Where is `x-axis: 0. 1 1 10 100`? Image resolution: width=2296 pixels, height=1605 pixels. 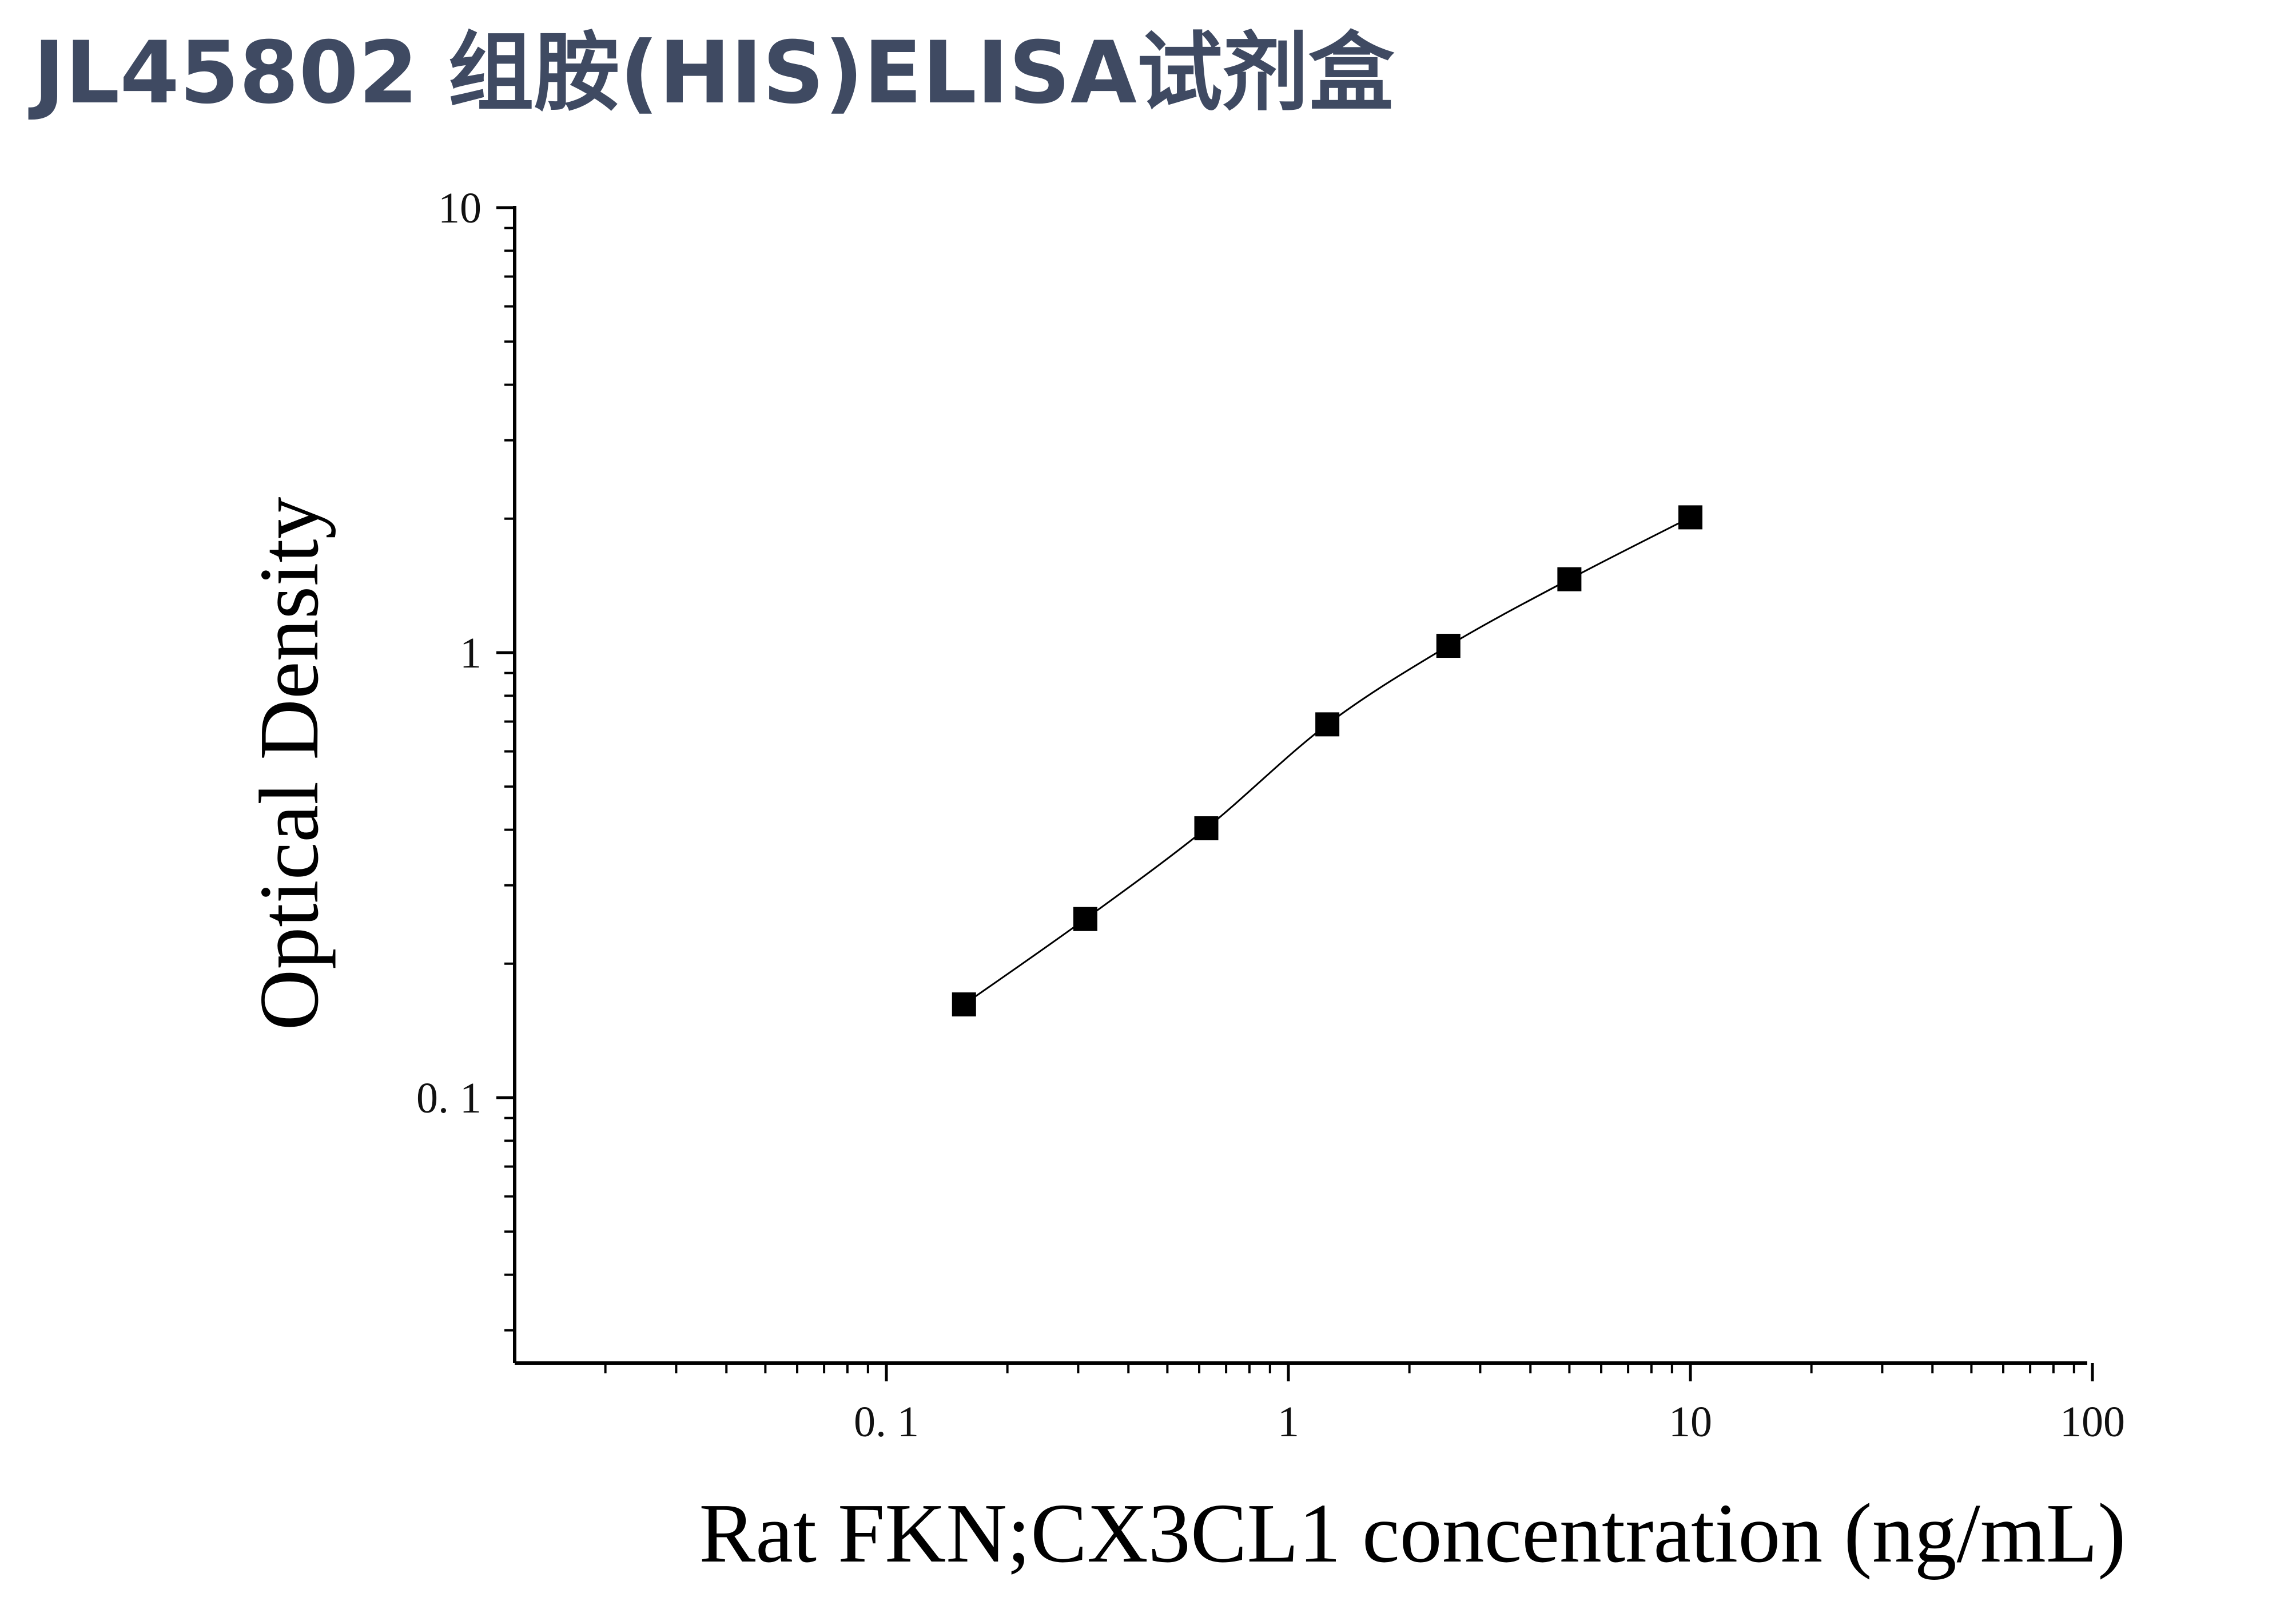
x-axis: 0. 1 1 10 100 is located at coordinates (1320, 1403).